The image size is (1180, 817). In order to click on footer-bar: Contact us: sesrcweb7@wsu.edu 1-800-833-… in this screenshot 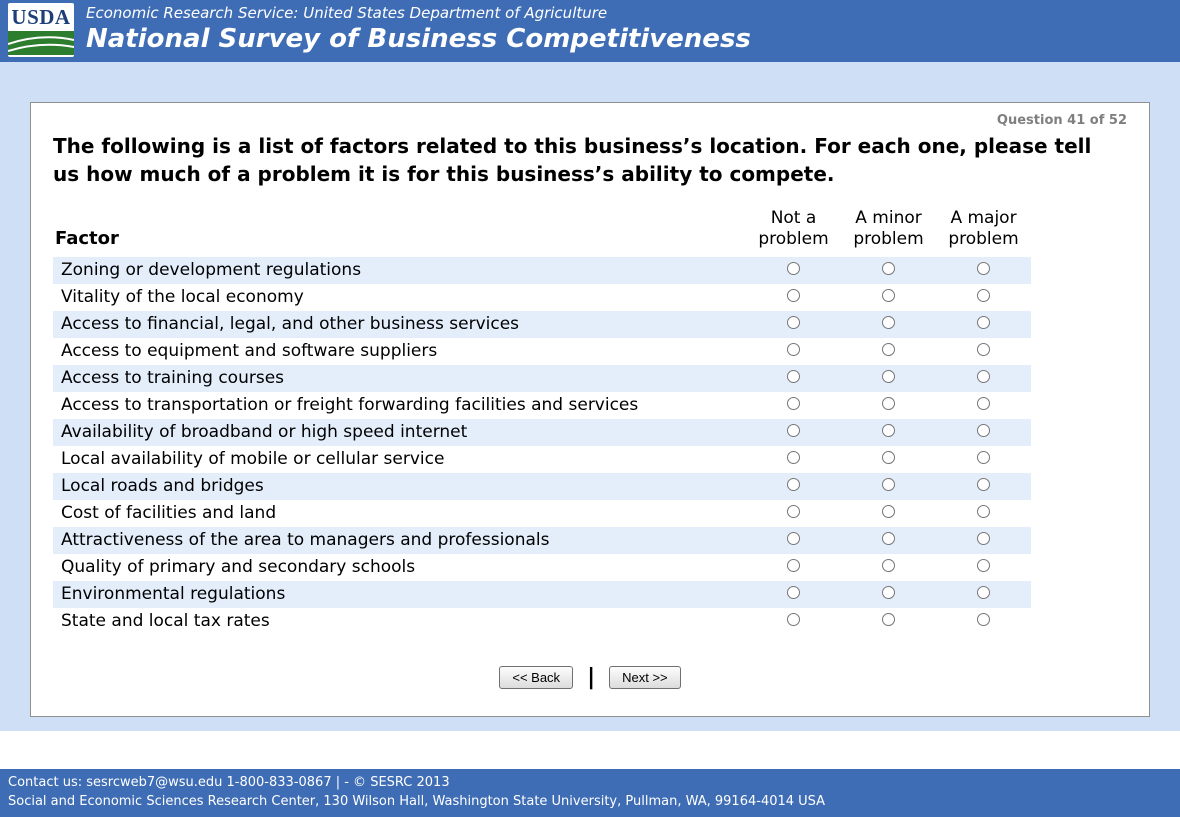, I will do `click(590, 793)`.